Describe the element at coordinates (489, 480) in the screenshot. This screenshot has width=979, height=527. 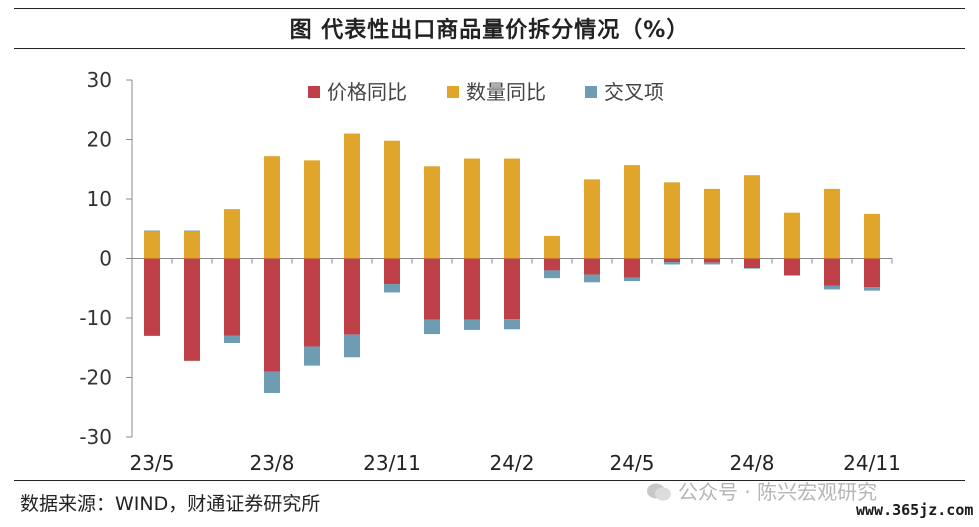
I see `bottom-rule` at that location.